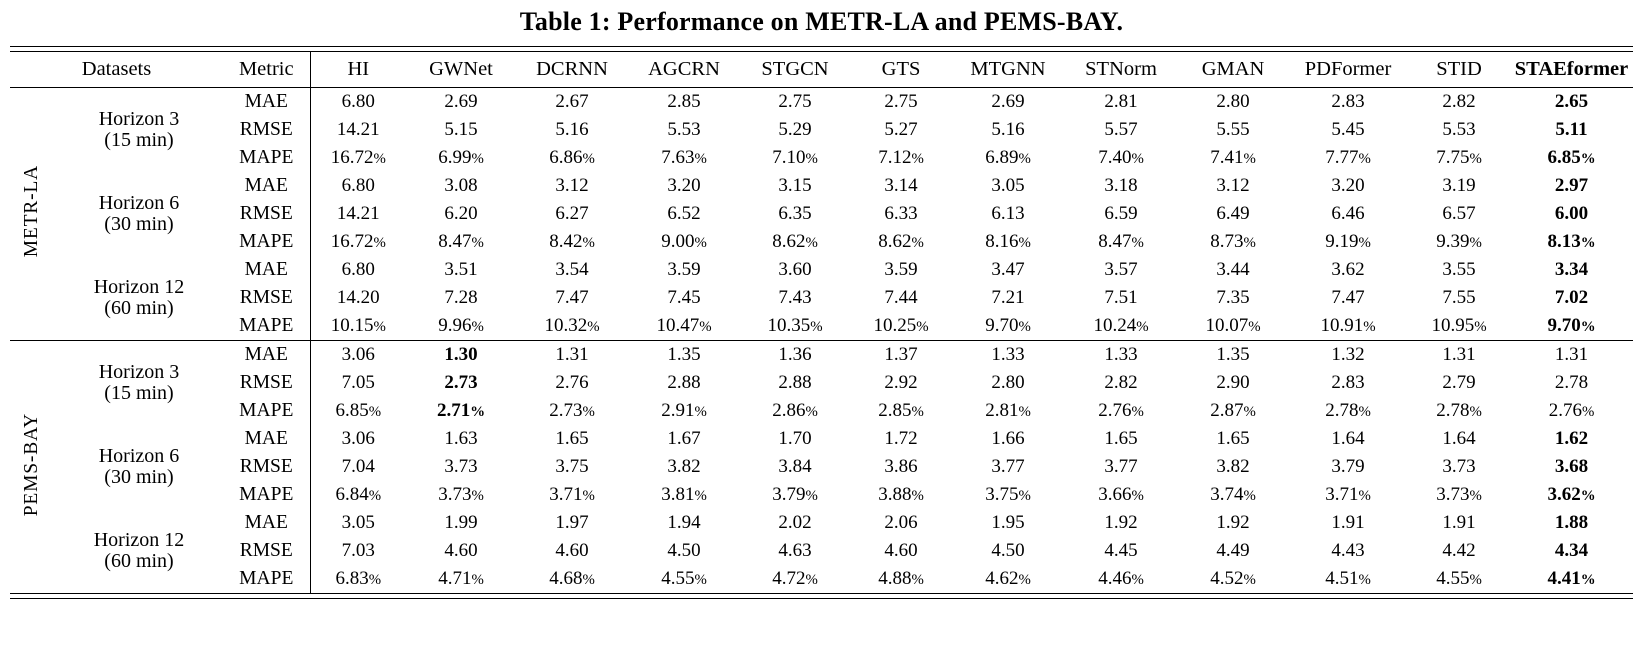 The height and width of the screenshot is (647, 1643). What do you see at coordinates (1121, 214) in the screenshot?
I see `metric-value-cell: 6.59` at bounding box center [1121, 214].